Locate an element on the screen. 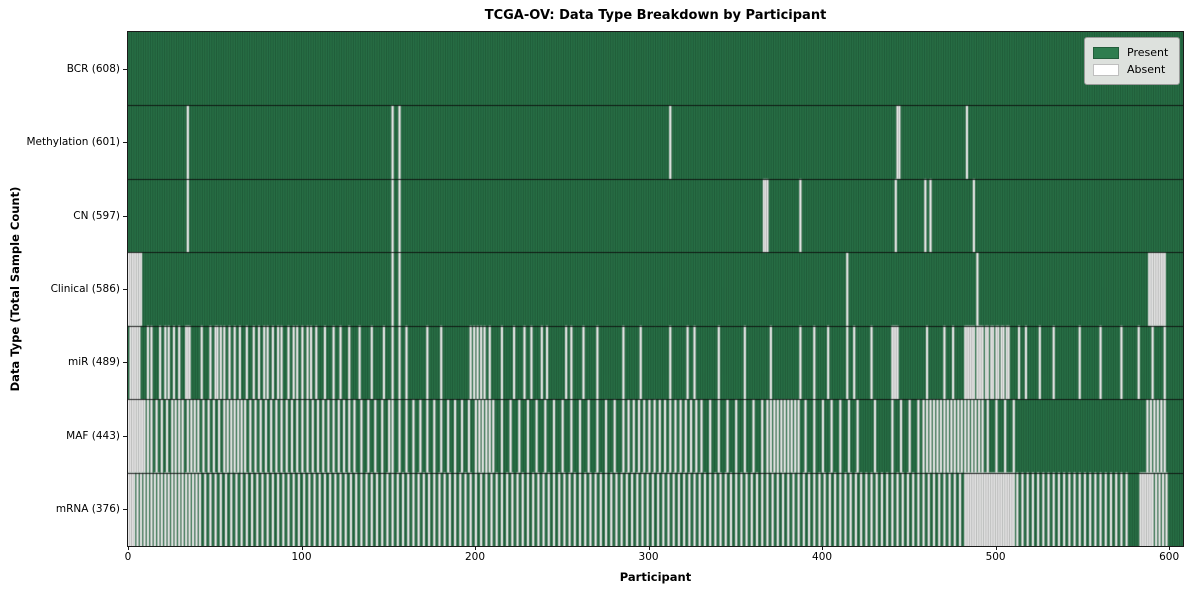 This screenshot has height=600, width=1200. ytick-label-clinical: Clinical (586) is located at coordinates (85, 289).